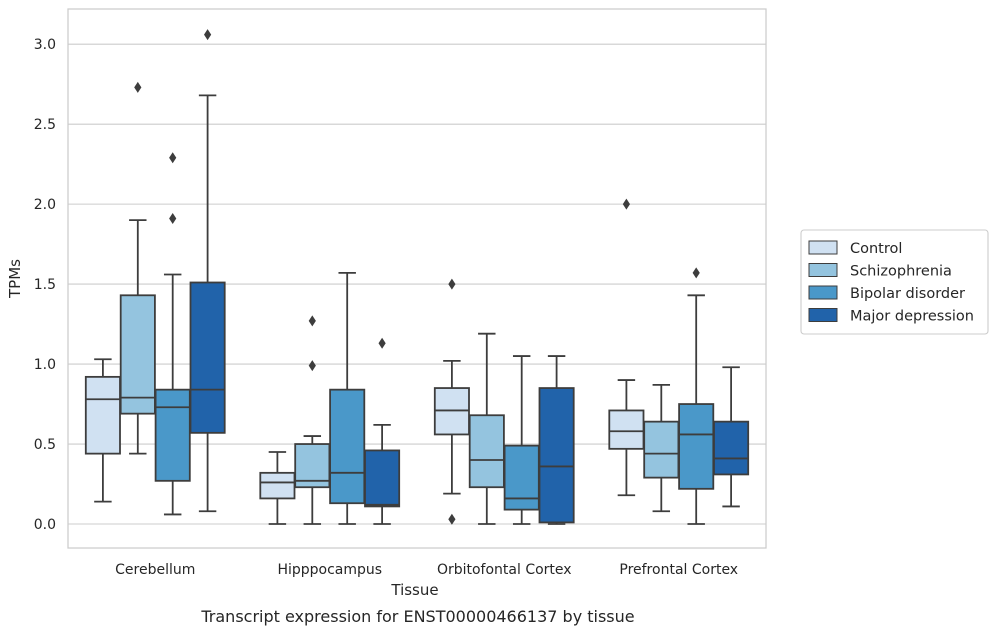 The width and height of the screenshot is (997, 634). Describe the element at coordinates (901, 272) in the screenshot. I see `legend-entry-label: Schizophrenia` at that location.